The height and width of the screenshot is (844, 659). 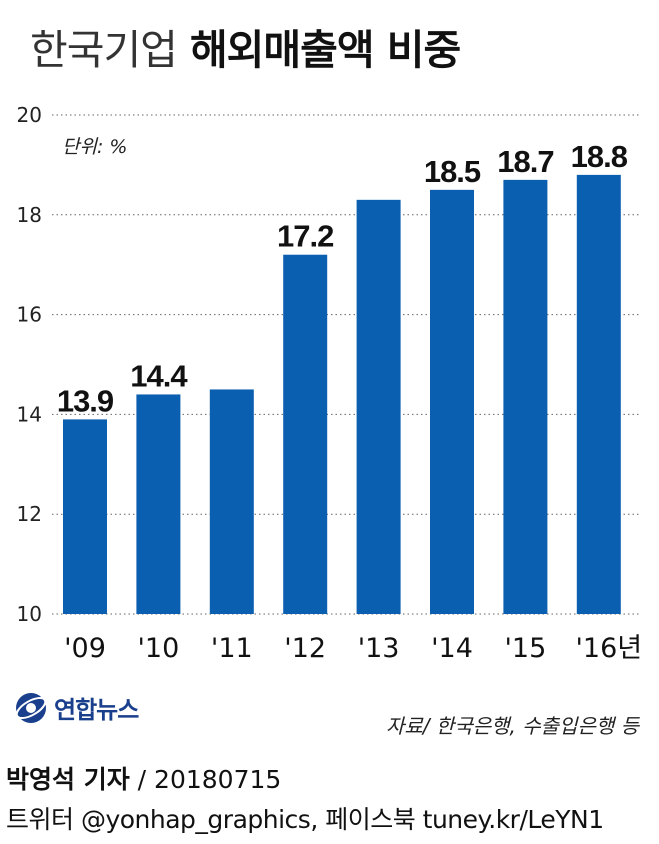 What do you see at coordinates (325, 50) in the screenshot?
I see `title-bold: 해외매출액 비중` at bounding box center [325, 50].